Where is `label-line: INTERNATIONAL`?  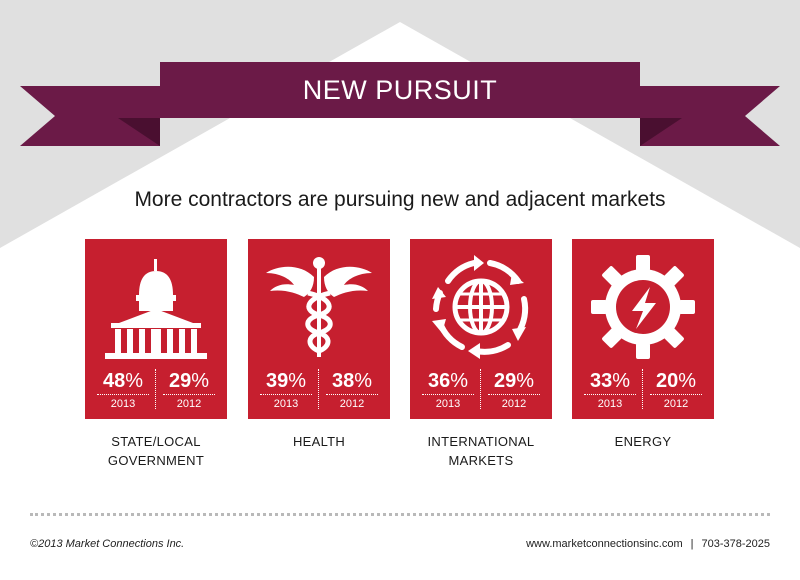 label-line: INTERNATIONAL is located at coordinates (481, 441).